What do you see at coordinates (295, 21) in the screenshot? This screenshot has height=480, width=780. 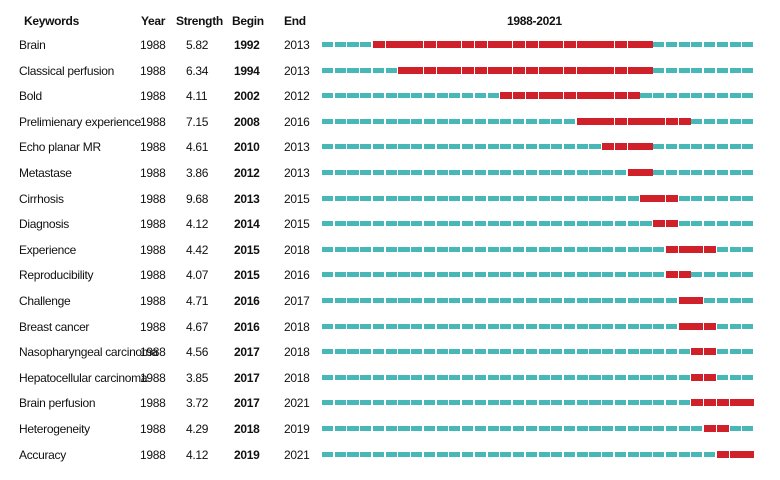 I see `end-header: End` at bounding box center [295, 21].